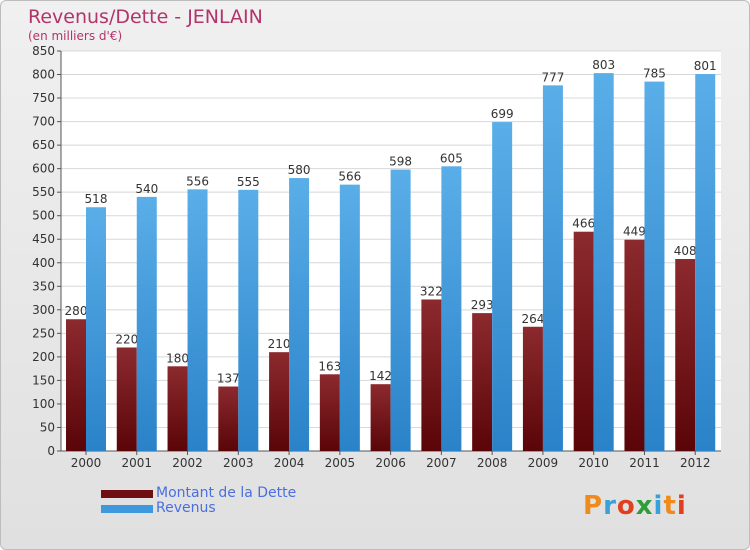 The height and width of the screenshot is (550, 750). I want to click on y-tick-label: 750, so click(43, 98).